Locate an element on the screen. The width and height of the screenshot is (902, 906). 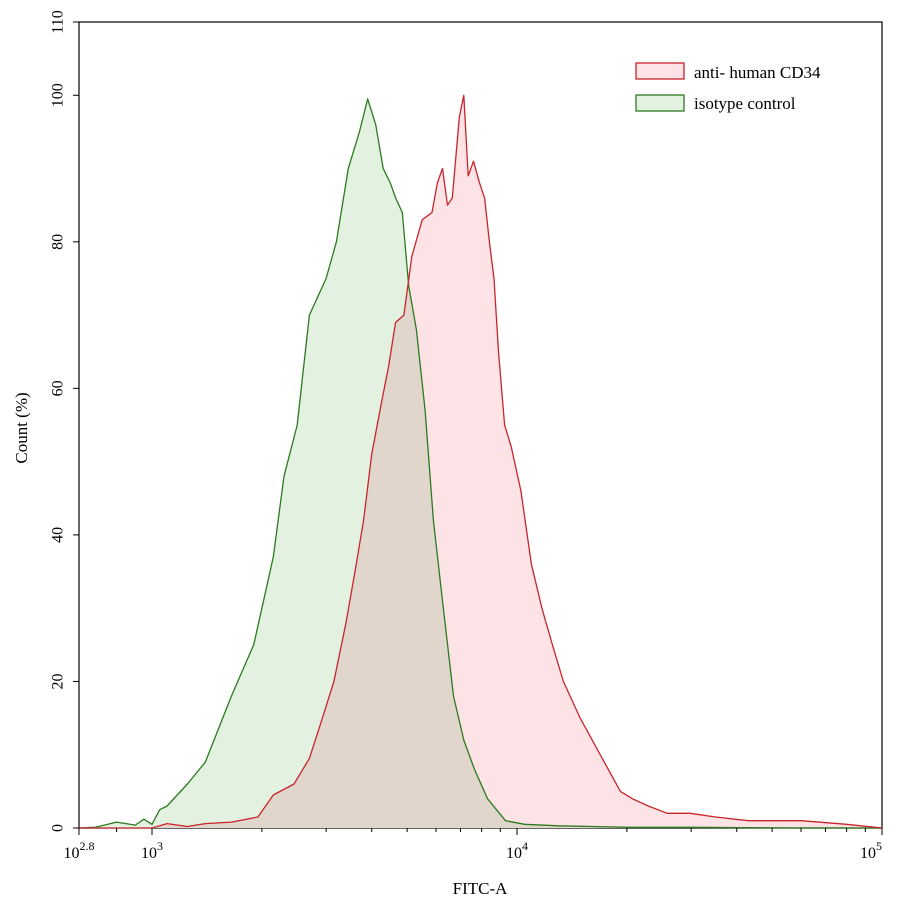
legend-label-cd34: anti- human CD34 is located at coordinates (757, 72).